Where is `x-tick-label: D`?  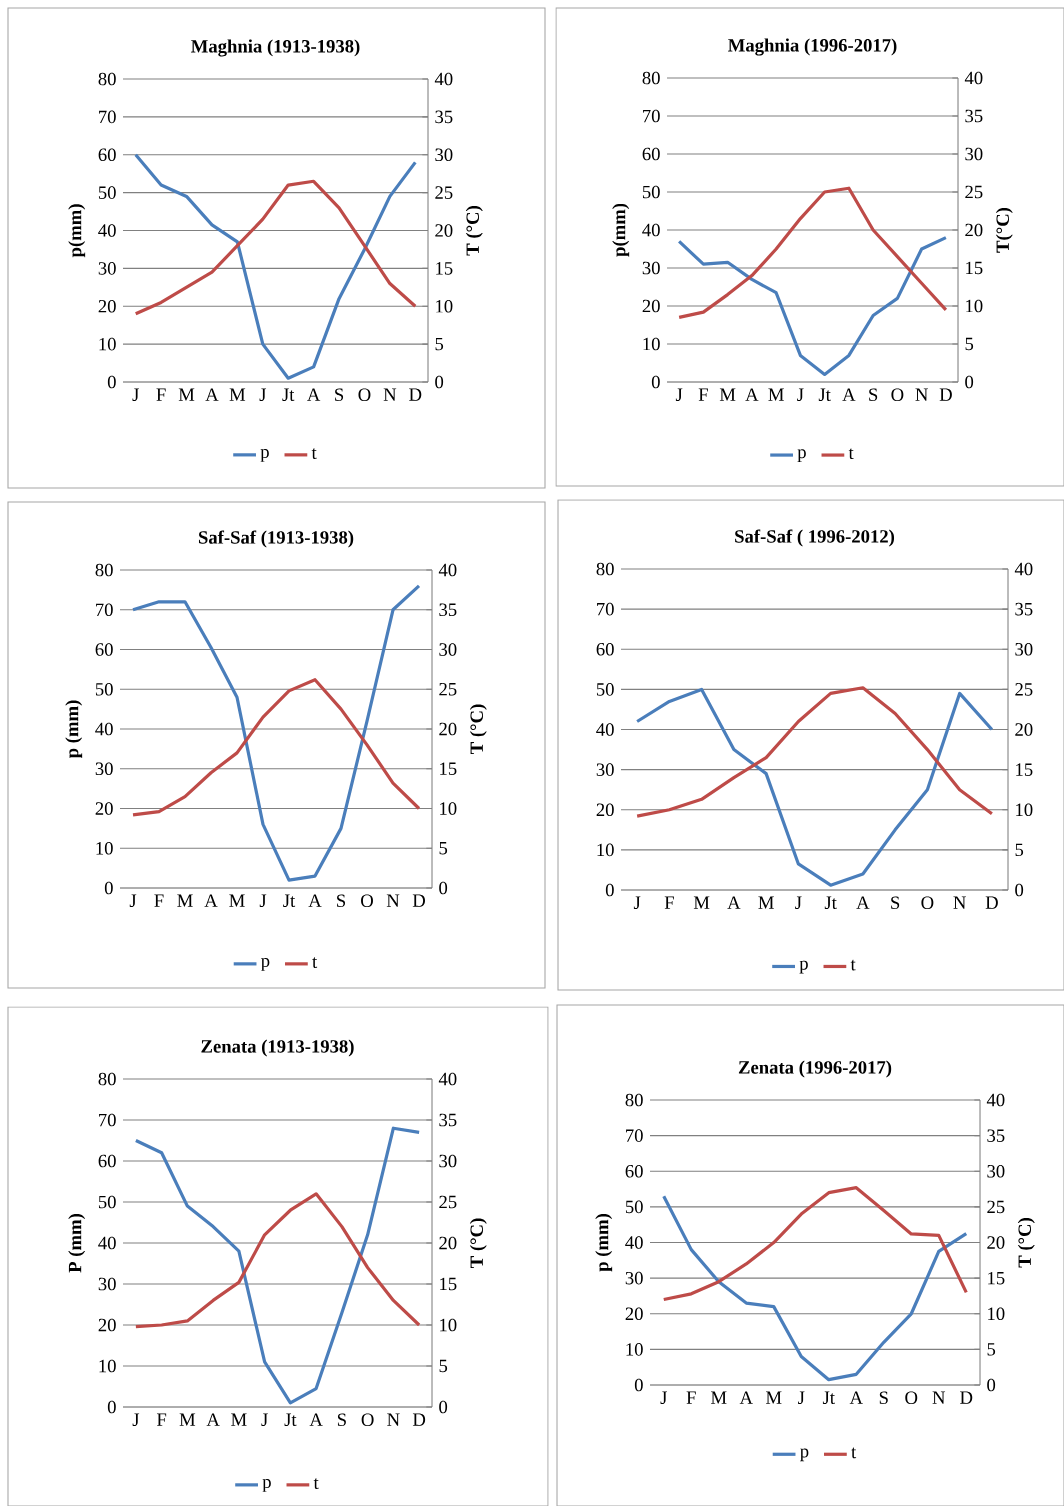
x-tick-label: D is located at coordinates (945, 394).